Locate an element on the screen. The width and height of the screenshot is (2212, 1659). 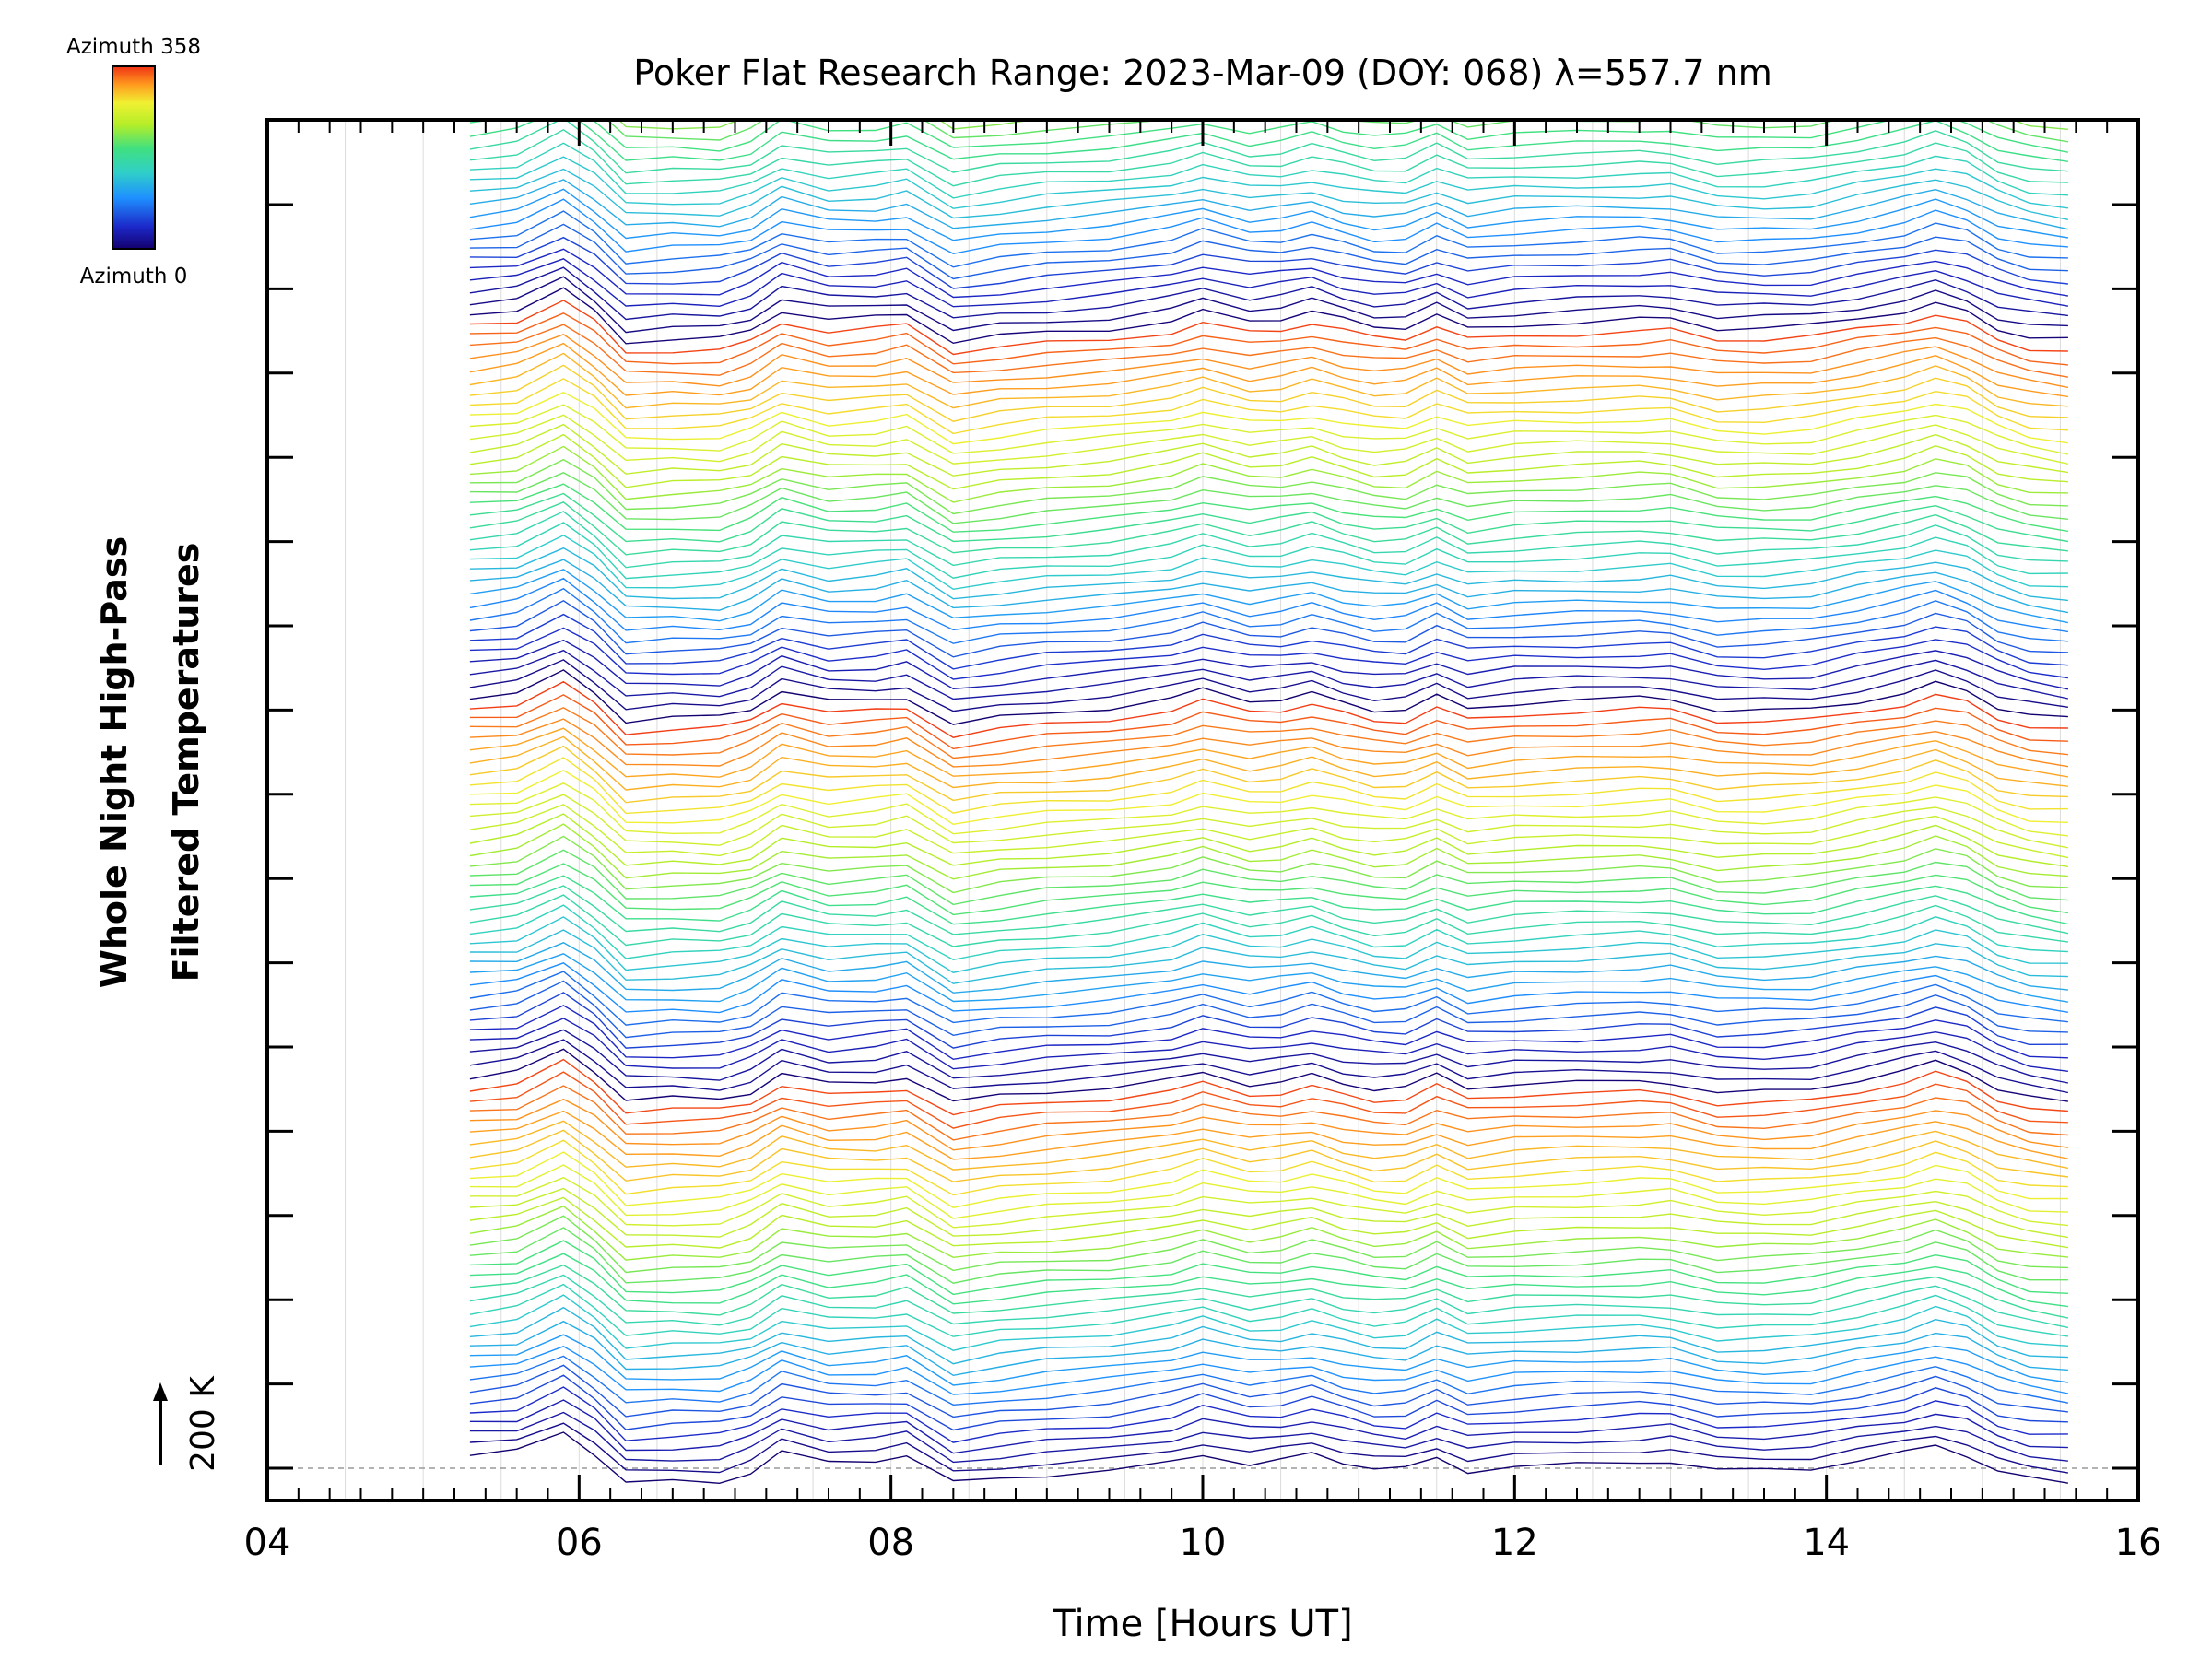
x-tick-label: 06 is located at coordinates (579, 1543).